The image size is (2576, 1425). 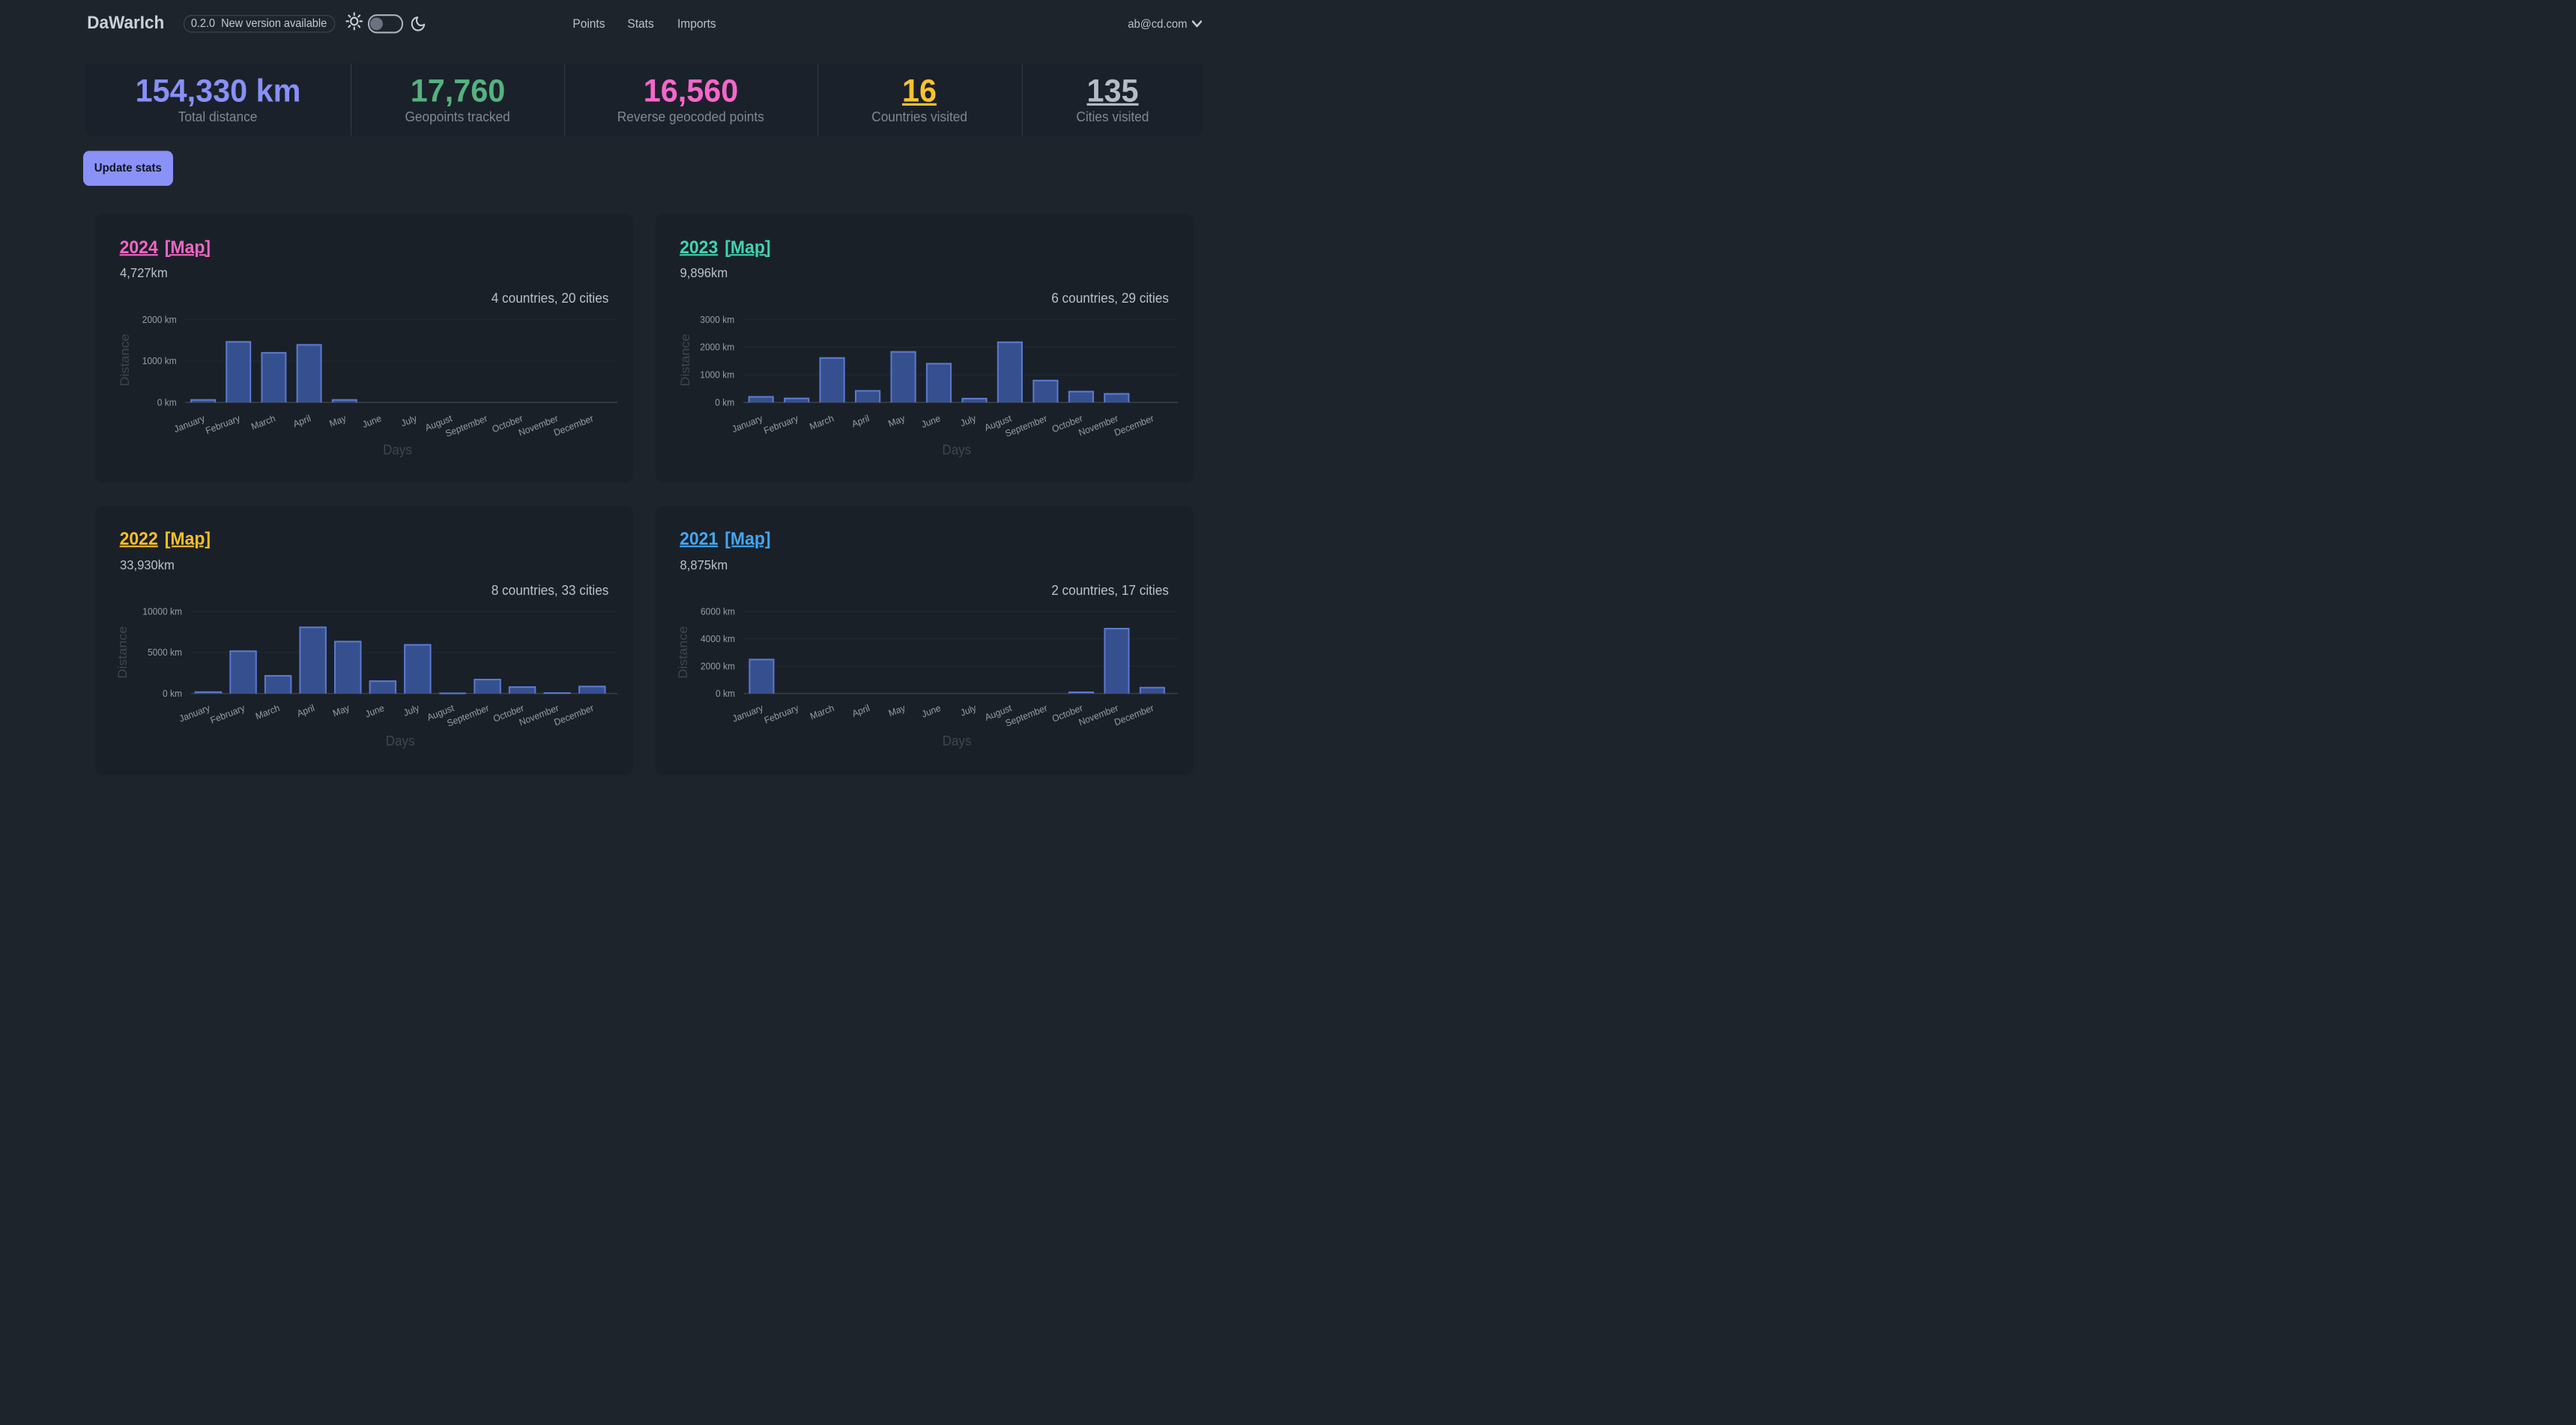 What do you see at coordinates (162, 612) in the screenshot?
I see `svg-text: 10000 km` at bounding box center [162, 612].